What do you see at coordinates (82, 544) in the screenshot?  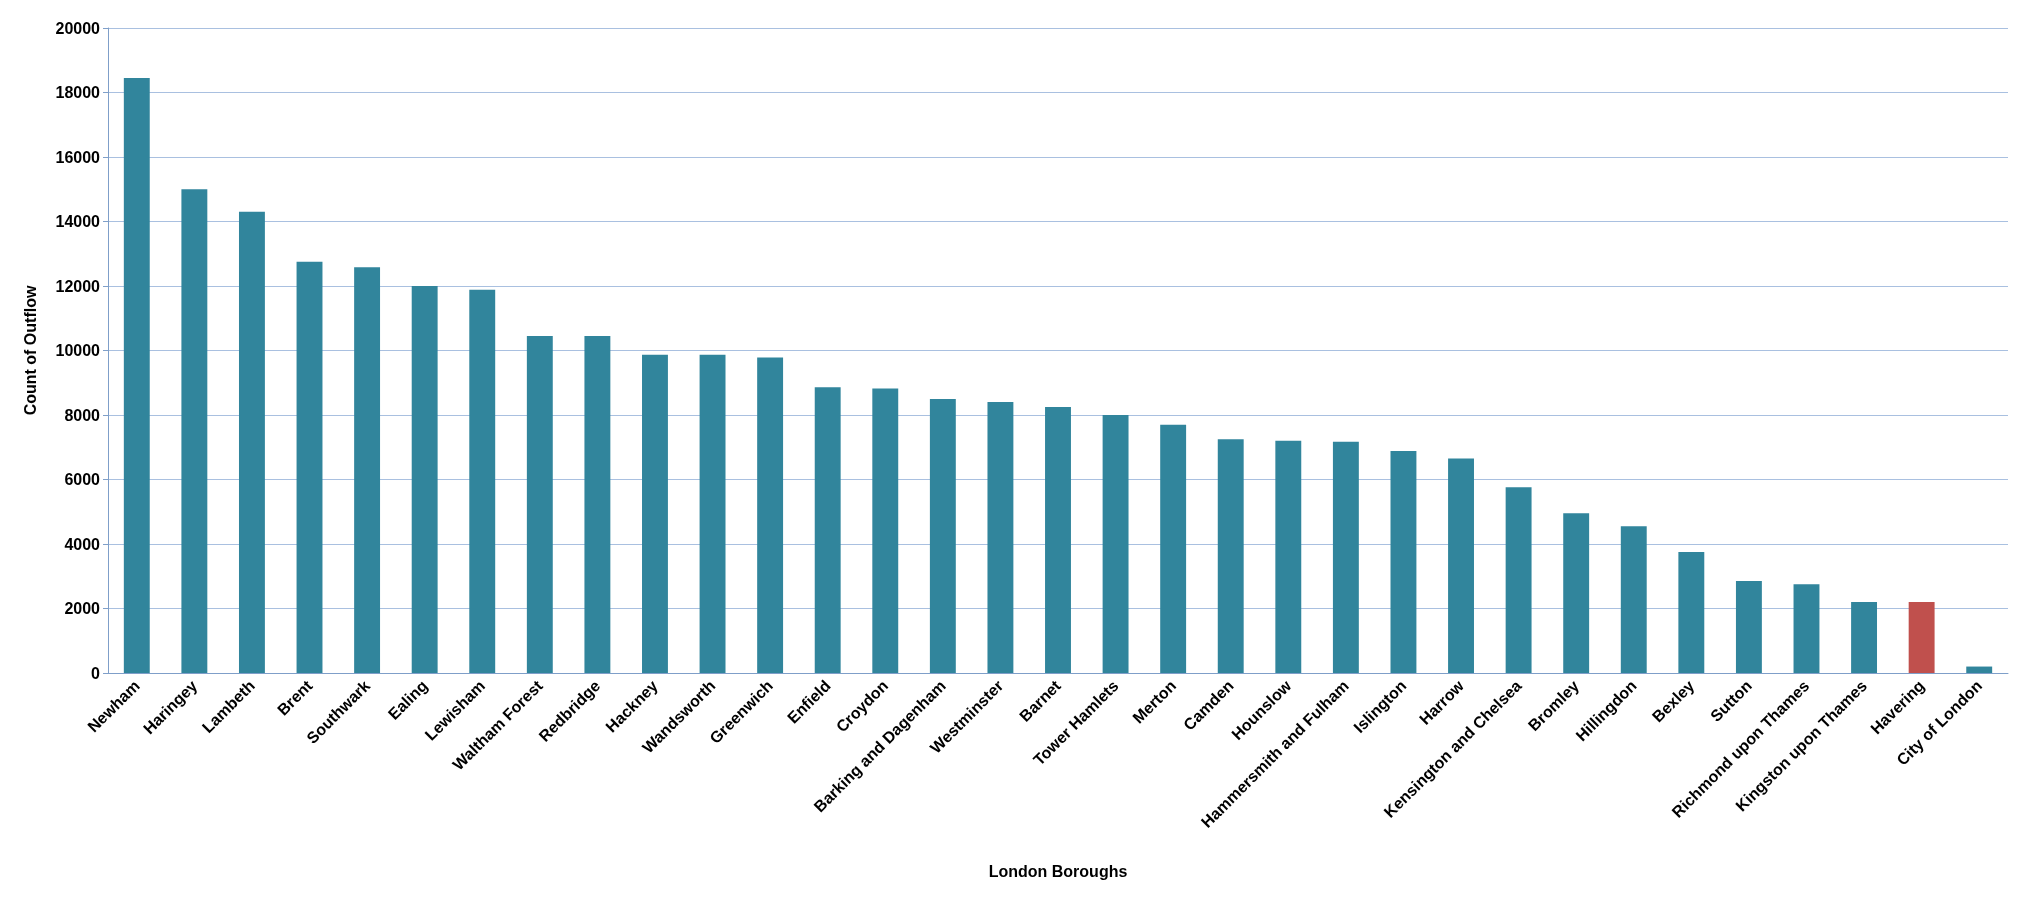 I see `y-tick-label: 4000` at bounding box center [82, 544].